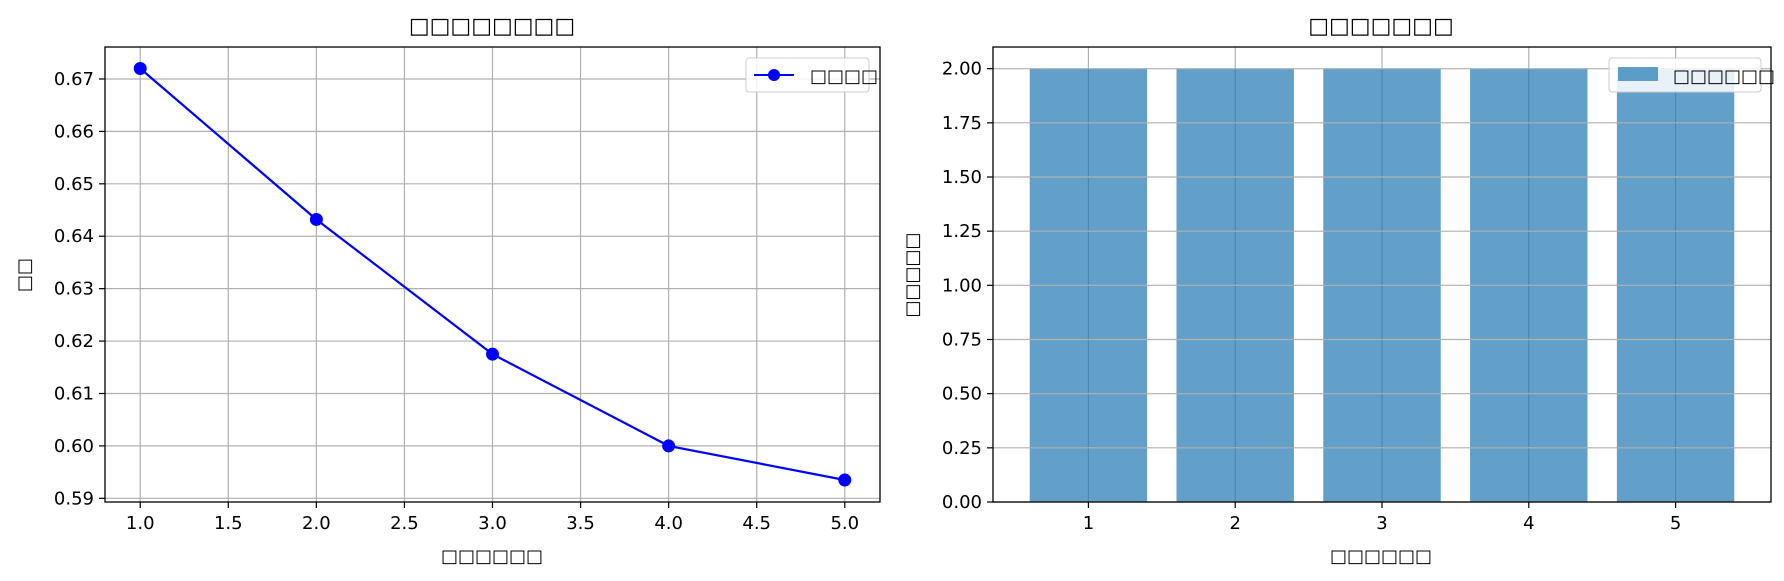 This screenshot has height=581, width=1784. I want to click on line-chart-x-tick-label: 1.0, so click(140, 523).